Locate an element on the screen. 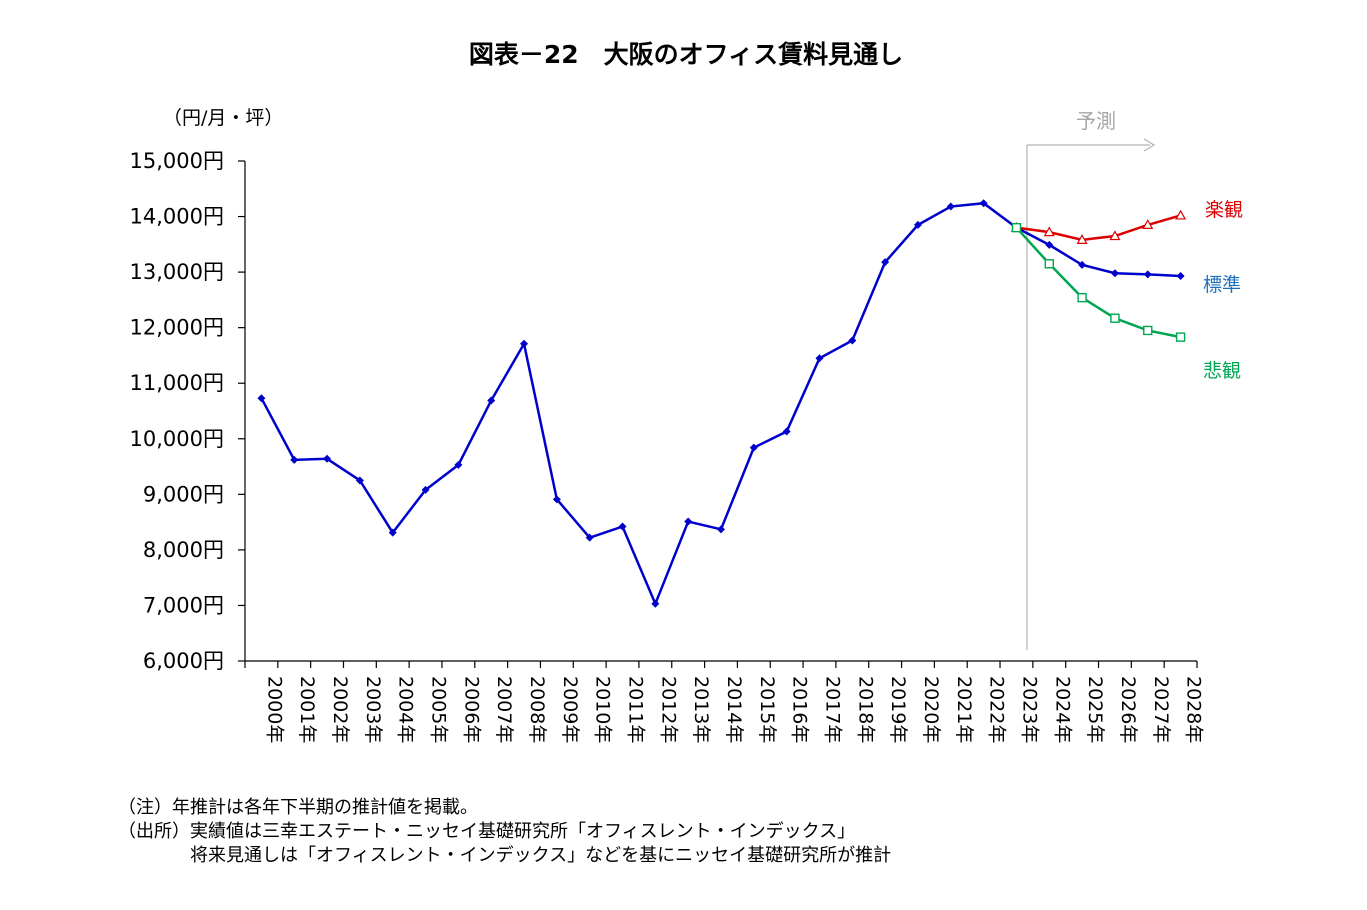 The height and width of the screenshot is (910, 1367). x-tick-label: 2018年 is located at coordinates (865, 709).